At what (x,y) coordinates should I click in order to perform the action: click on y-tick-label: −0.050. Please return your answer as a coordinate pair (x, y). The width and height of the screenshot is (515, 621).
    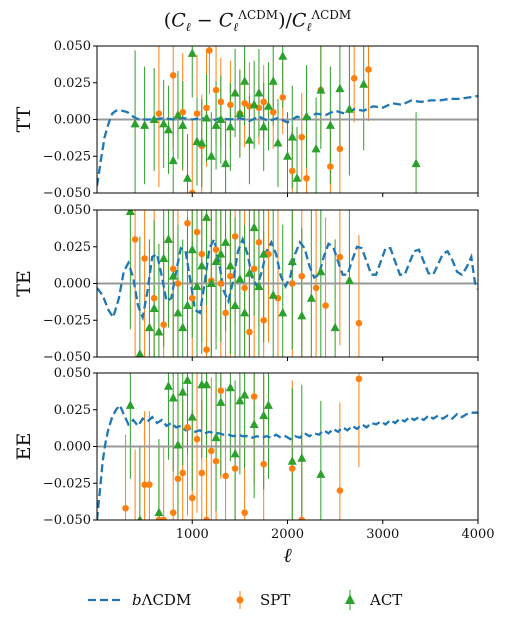
    Looking at the image, I should click on (67, 193).